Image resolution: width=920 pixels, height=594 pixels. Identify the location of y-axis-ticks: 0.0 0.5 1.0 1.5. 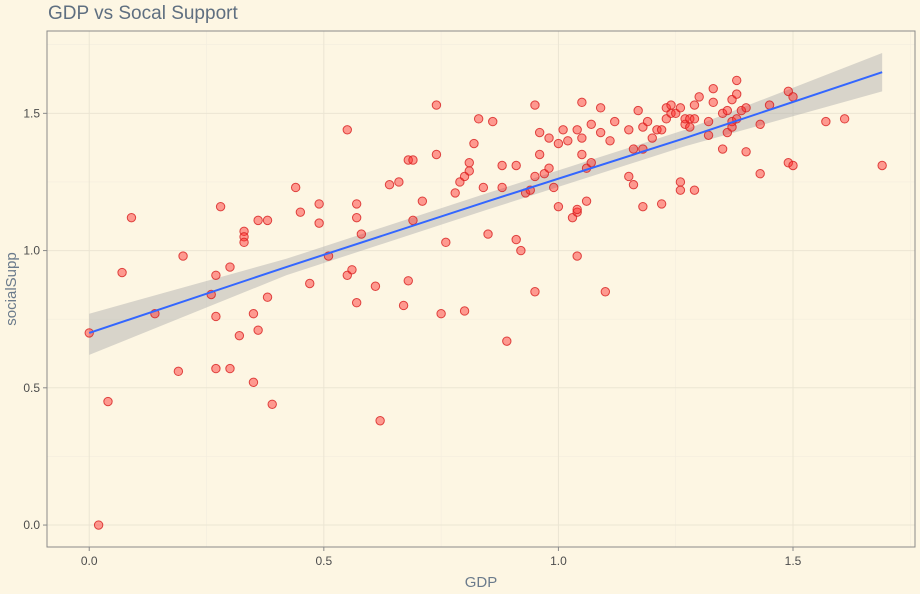
(35, 319).